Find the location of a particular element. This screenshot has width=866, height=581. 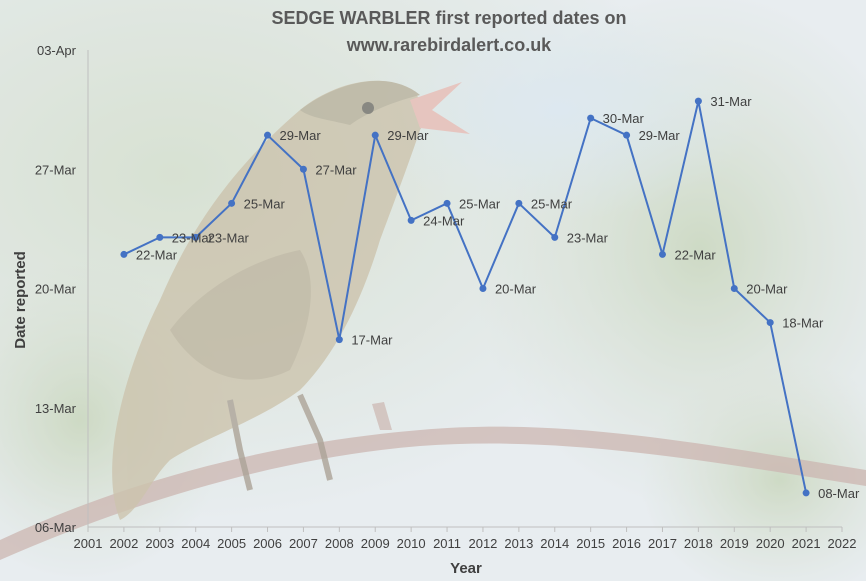

data-label: 27-Mar is located at coordinates (336, 169).